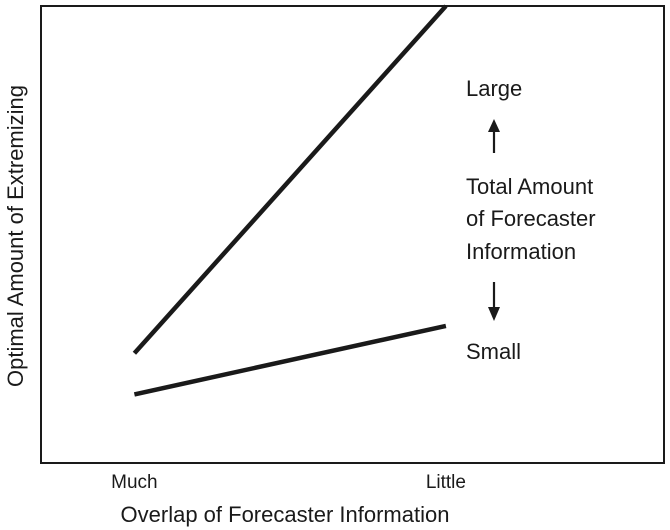 Image resolution: width=670 pixels, height=530 pixels. Describe the element at coordinates (134, 482) in the screenshot. I see `x-tick-label: Much` at that location.